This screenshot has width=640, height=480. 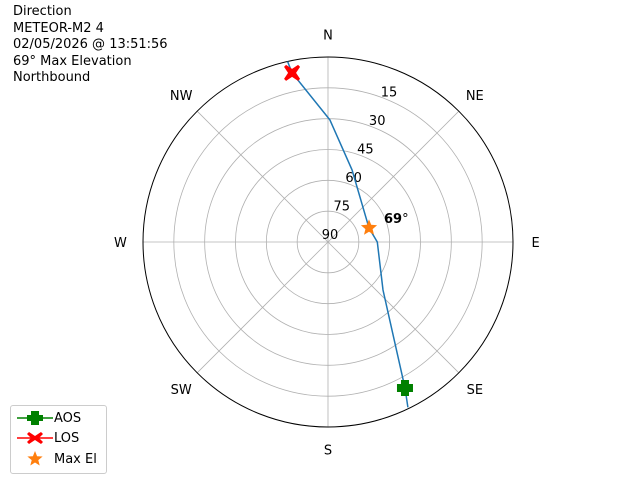 What do you see at coordinates (35, 458) in the screenshot?
I see `max-el-legend-icon` at bounding box center [35, 458].